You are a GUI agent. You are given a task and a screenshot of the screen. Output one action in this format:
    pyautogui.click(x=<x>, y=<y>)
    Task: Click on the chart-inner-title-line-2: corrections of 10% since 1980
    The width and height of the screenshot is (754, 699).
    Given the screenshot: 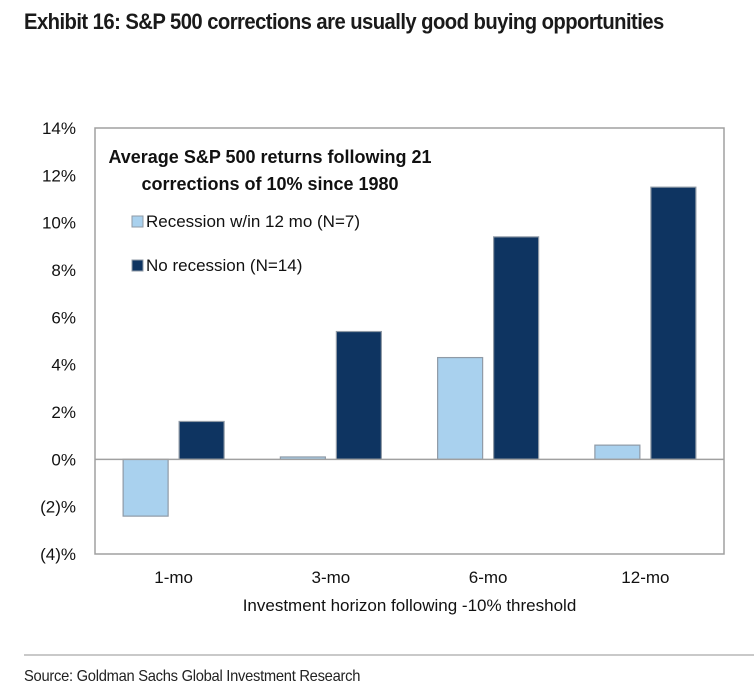 What is the action you would take?
    pyautogui.click(x=269, y=184)
    